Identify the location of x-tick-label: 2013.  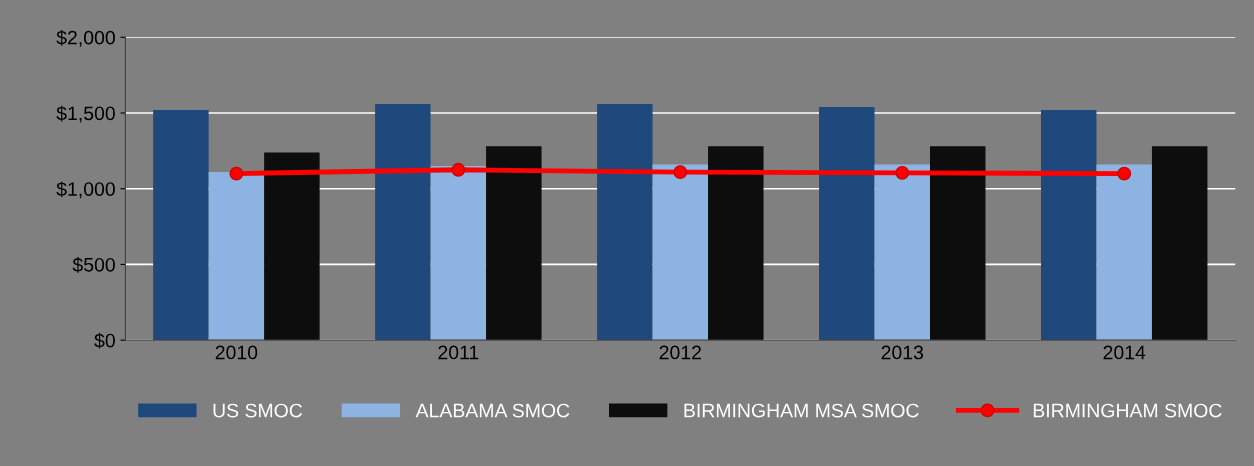
(902, 352).